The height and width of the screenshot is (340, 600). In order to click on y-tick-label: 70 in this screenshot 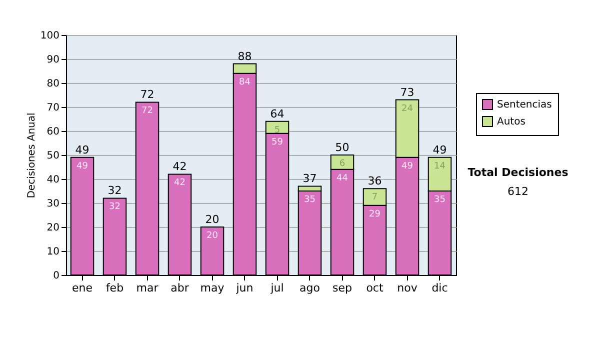, I will do `click(53, 108)`.